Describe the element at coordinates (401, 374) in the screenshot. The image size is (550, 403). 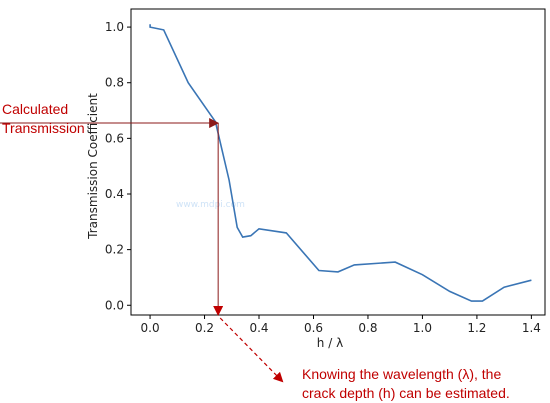
I see `knowing-label-line1: Knowing the wavelength (λ), the` at that location.